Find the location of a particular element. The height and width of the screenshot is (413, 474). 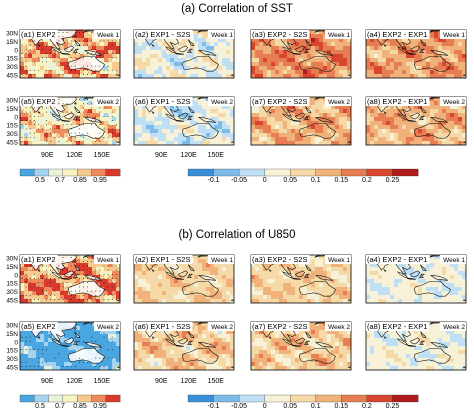

panel-week-label: Week 2 is located at coordinates (339, 102).